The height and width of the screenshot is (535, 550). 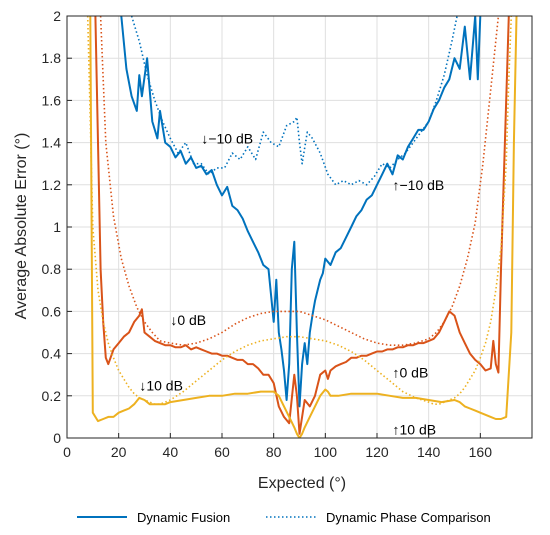 What do you see at coordinates (274, 452) in the screenshot?
I see `x-tick-label: 80` at bounding box center [274, 452].